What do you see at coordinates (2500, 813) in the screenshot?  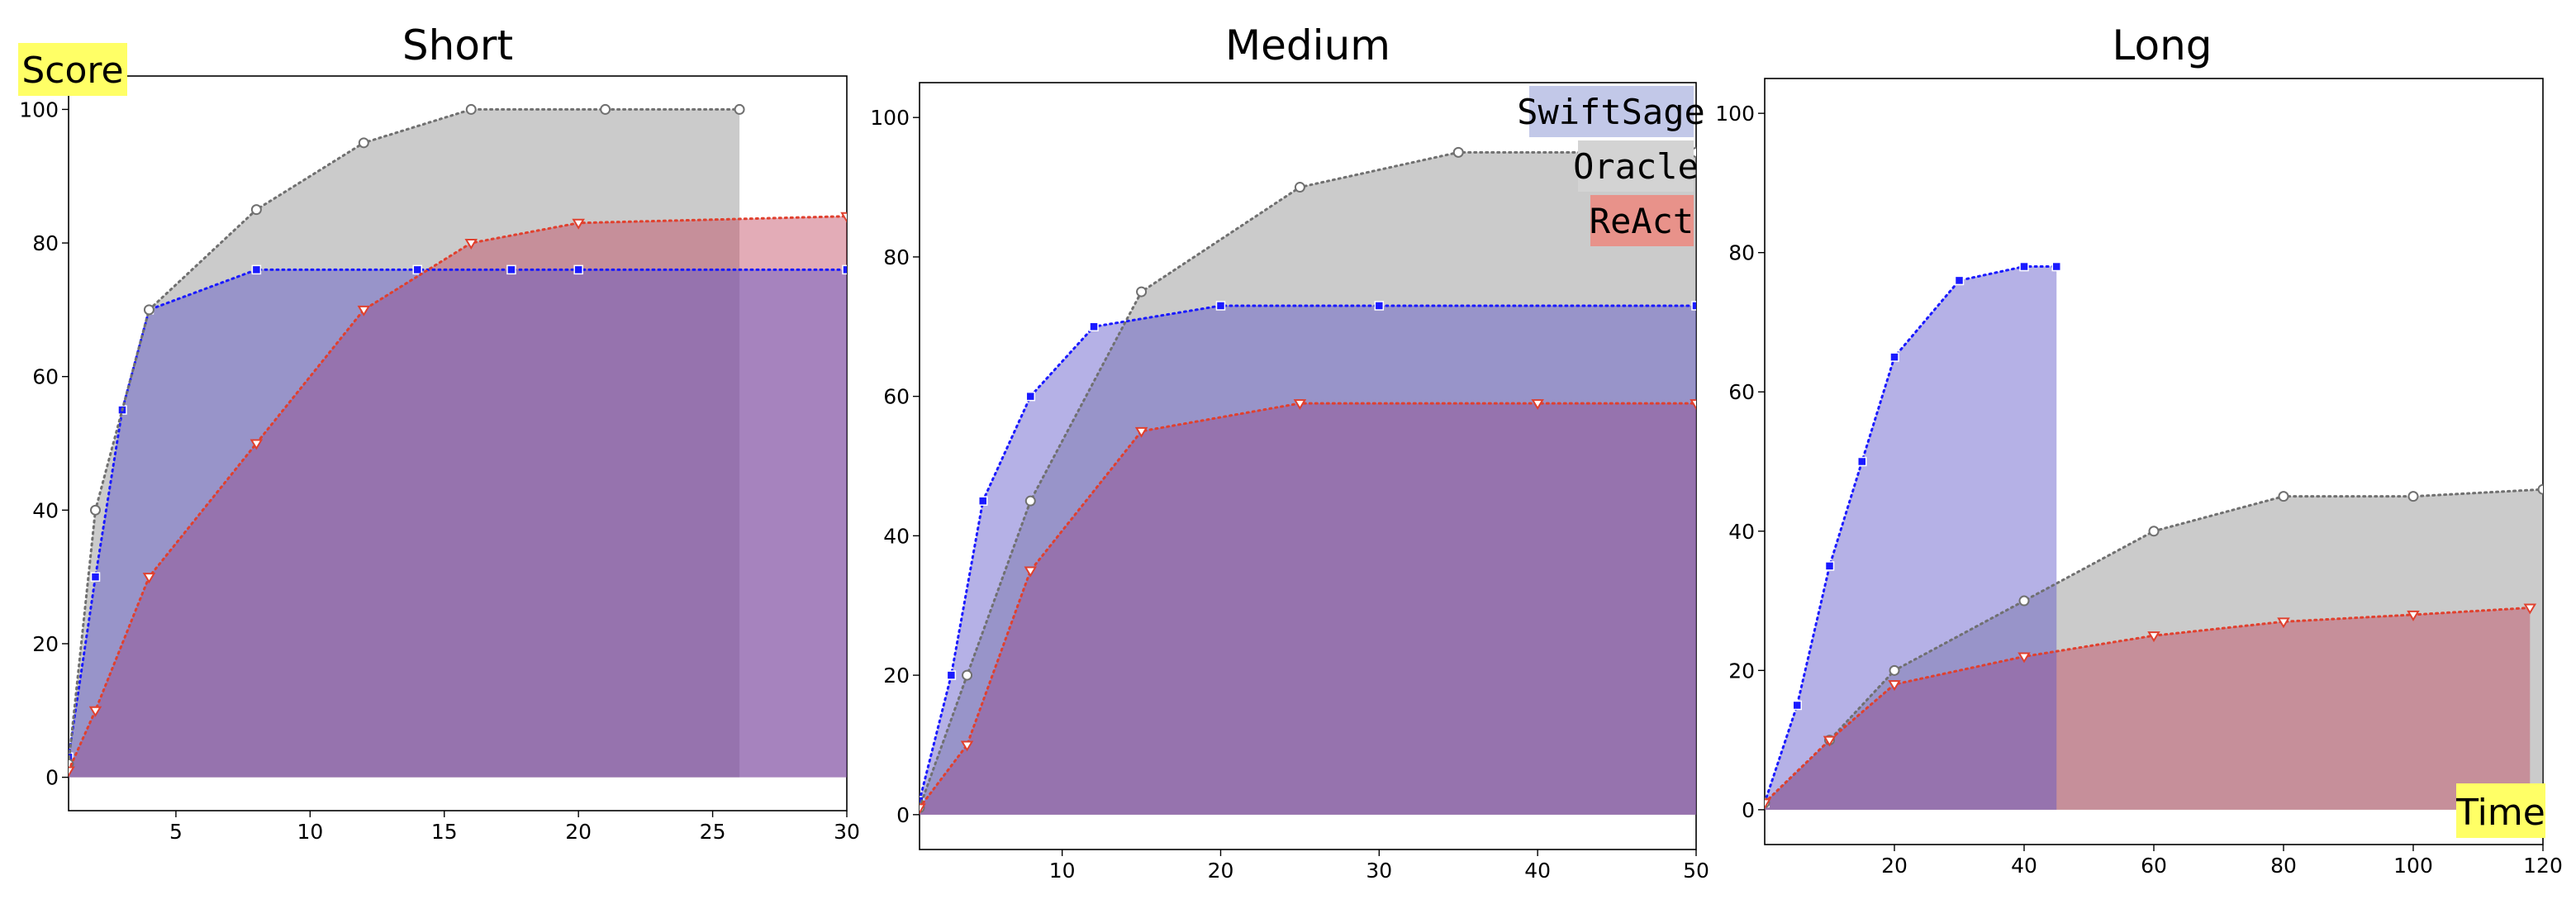 I see `time-label: Time` at bounding box center [2500, 813].